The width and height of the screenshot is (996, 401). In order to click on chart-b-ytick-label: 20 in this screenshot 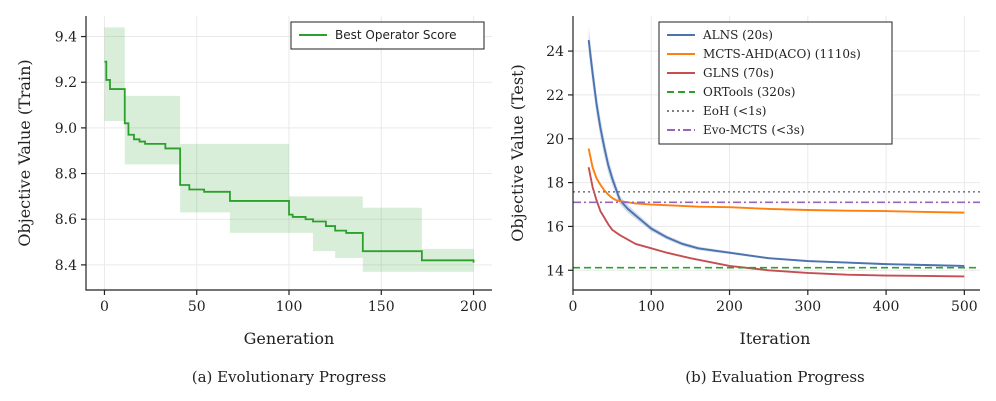, I will do `click(555, 140)`.